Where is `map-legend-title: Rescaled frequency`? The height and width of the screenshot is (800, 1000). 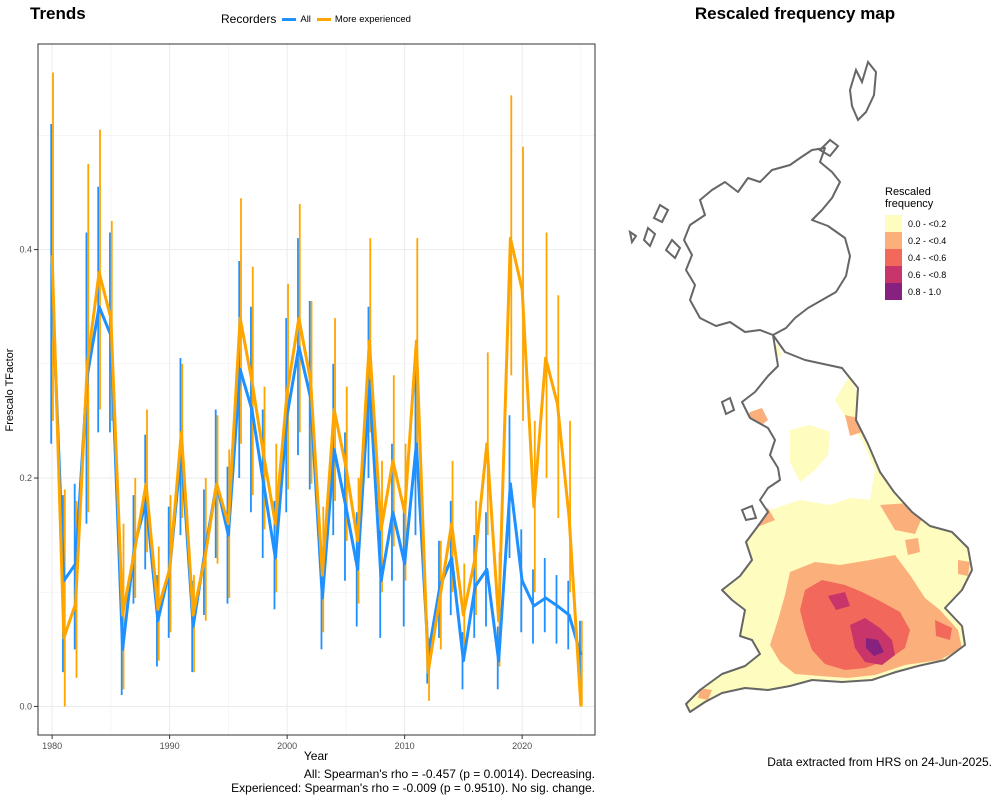
map-legend-title: Rescaled frequency is located at coordinates (915, 198).